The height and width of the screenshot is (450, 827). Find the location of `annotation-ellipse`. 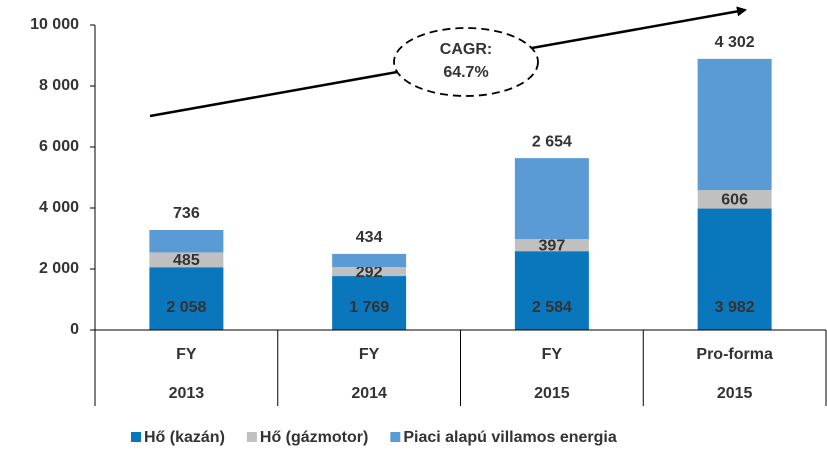

annotation-ellipse is located at coordinates (466, 62).